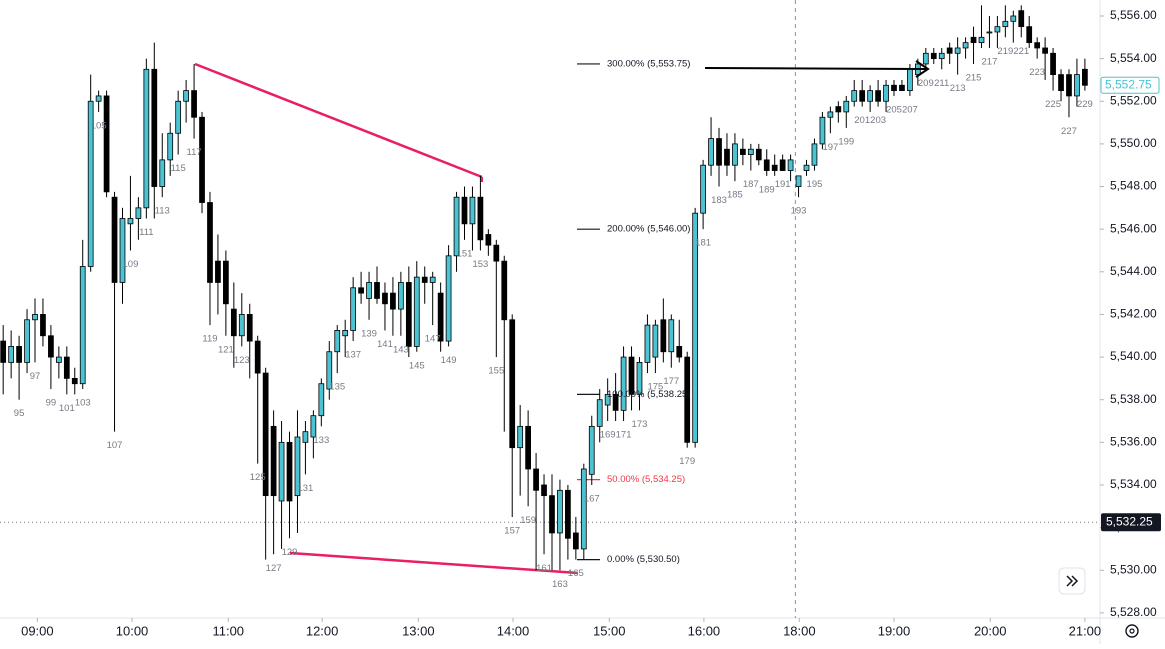 Image resolution: width=1165 pixels, height=649 pixels. Describe the element at coordinates (941, 83) in the screenshot. I see `bar-count-label: 211` at that location.